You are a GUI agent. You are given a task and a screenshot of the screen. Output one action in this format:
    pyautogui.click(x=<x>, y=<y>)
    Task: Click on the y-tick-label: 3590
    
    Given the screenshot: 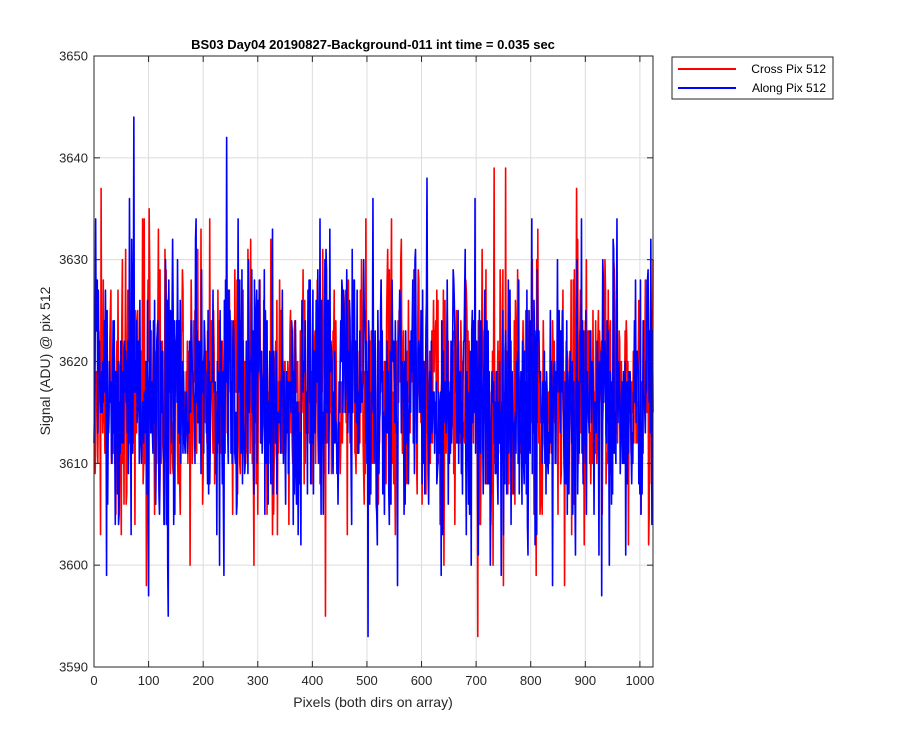 What is the action you would take?
    pyautogui.click(x=73, y=667)
    